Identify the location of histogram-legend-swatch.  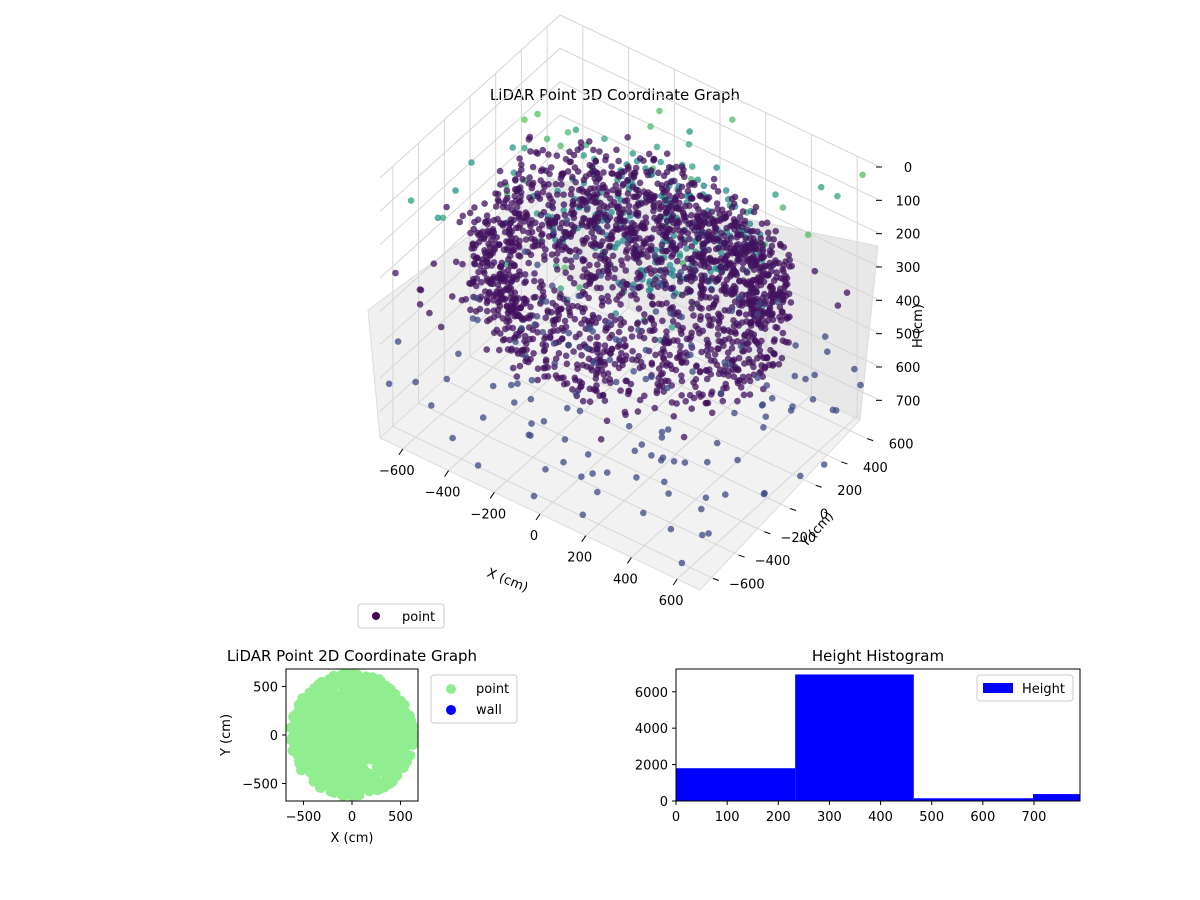
(998, 688).